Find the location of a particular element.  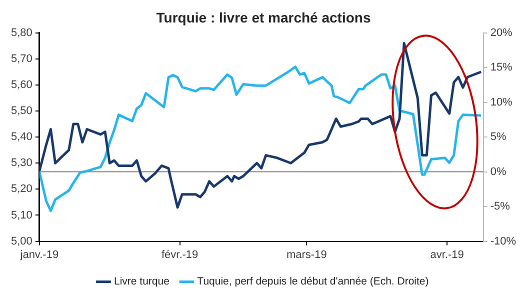

y2-tick-label: 20% is located at coordinates (501, 32).